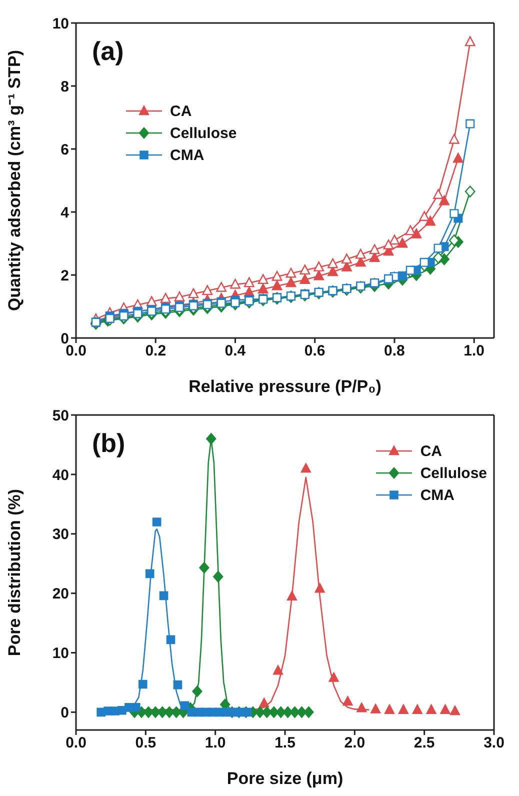  What do you see at coordinates (285, 743) in the screenshot?
I see `x-tick-label: 1.5` at bounding box center [285, 743].